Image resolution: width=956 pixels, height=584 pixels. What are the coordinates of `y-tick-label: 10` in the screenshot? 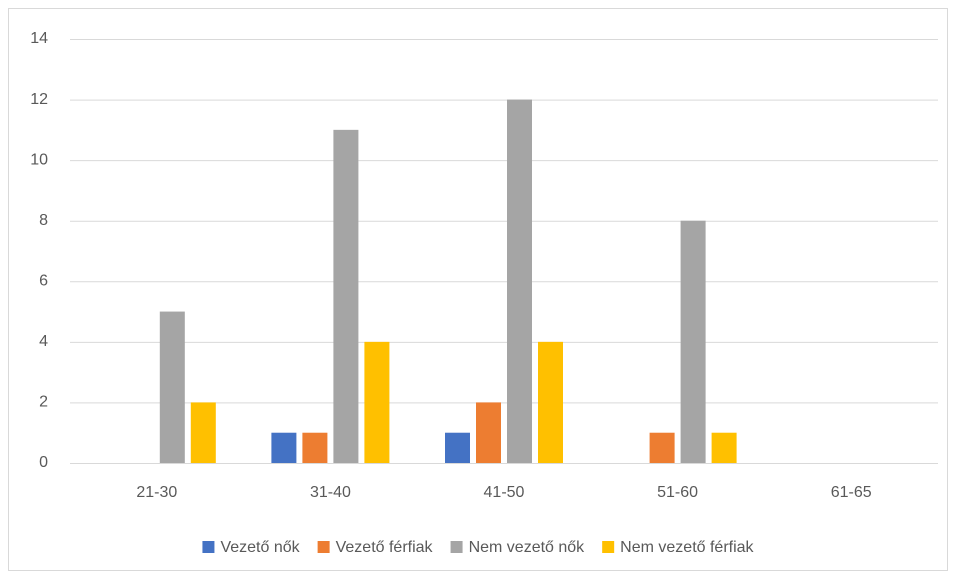 It's located at (39, 159).